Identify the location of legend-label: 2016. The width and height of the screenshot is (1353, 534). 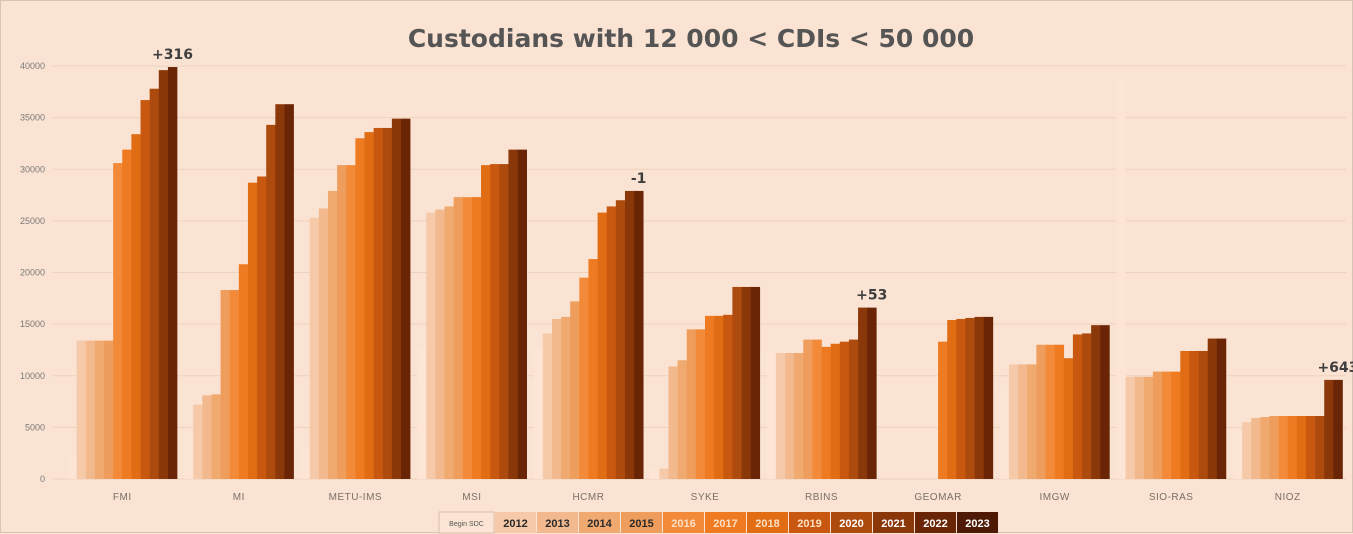
(683, 524).